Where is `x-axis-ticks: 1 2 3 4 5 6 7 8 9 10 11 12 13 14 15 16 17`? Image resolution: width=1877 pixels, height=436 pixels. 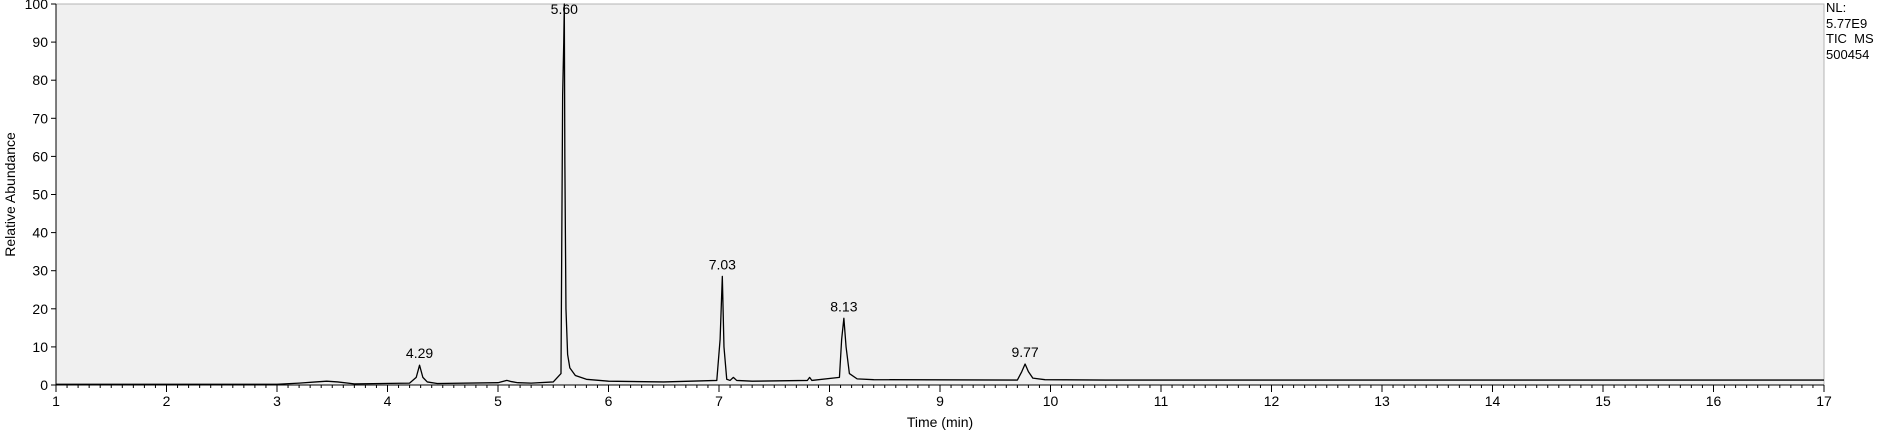 x-axis-ticks: 1 2 3 4 5 6 7 8 9 10 11 12 13 14 15 16 17 is located at coordinates (942, 397).